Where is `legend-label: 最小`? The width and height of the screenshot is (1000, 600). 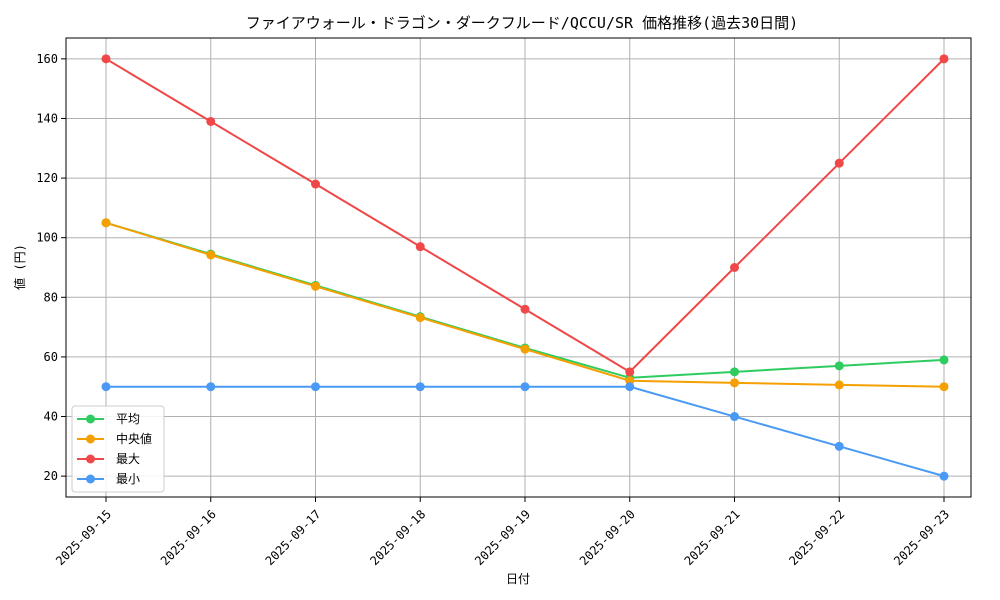
legend-label: 最小 is located at coordinates (128, 479).